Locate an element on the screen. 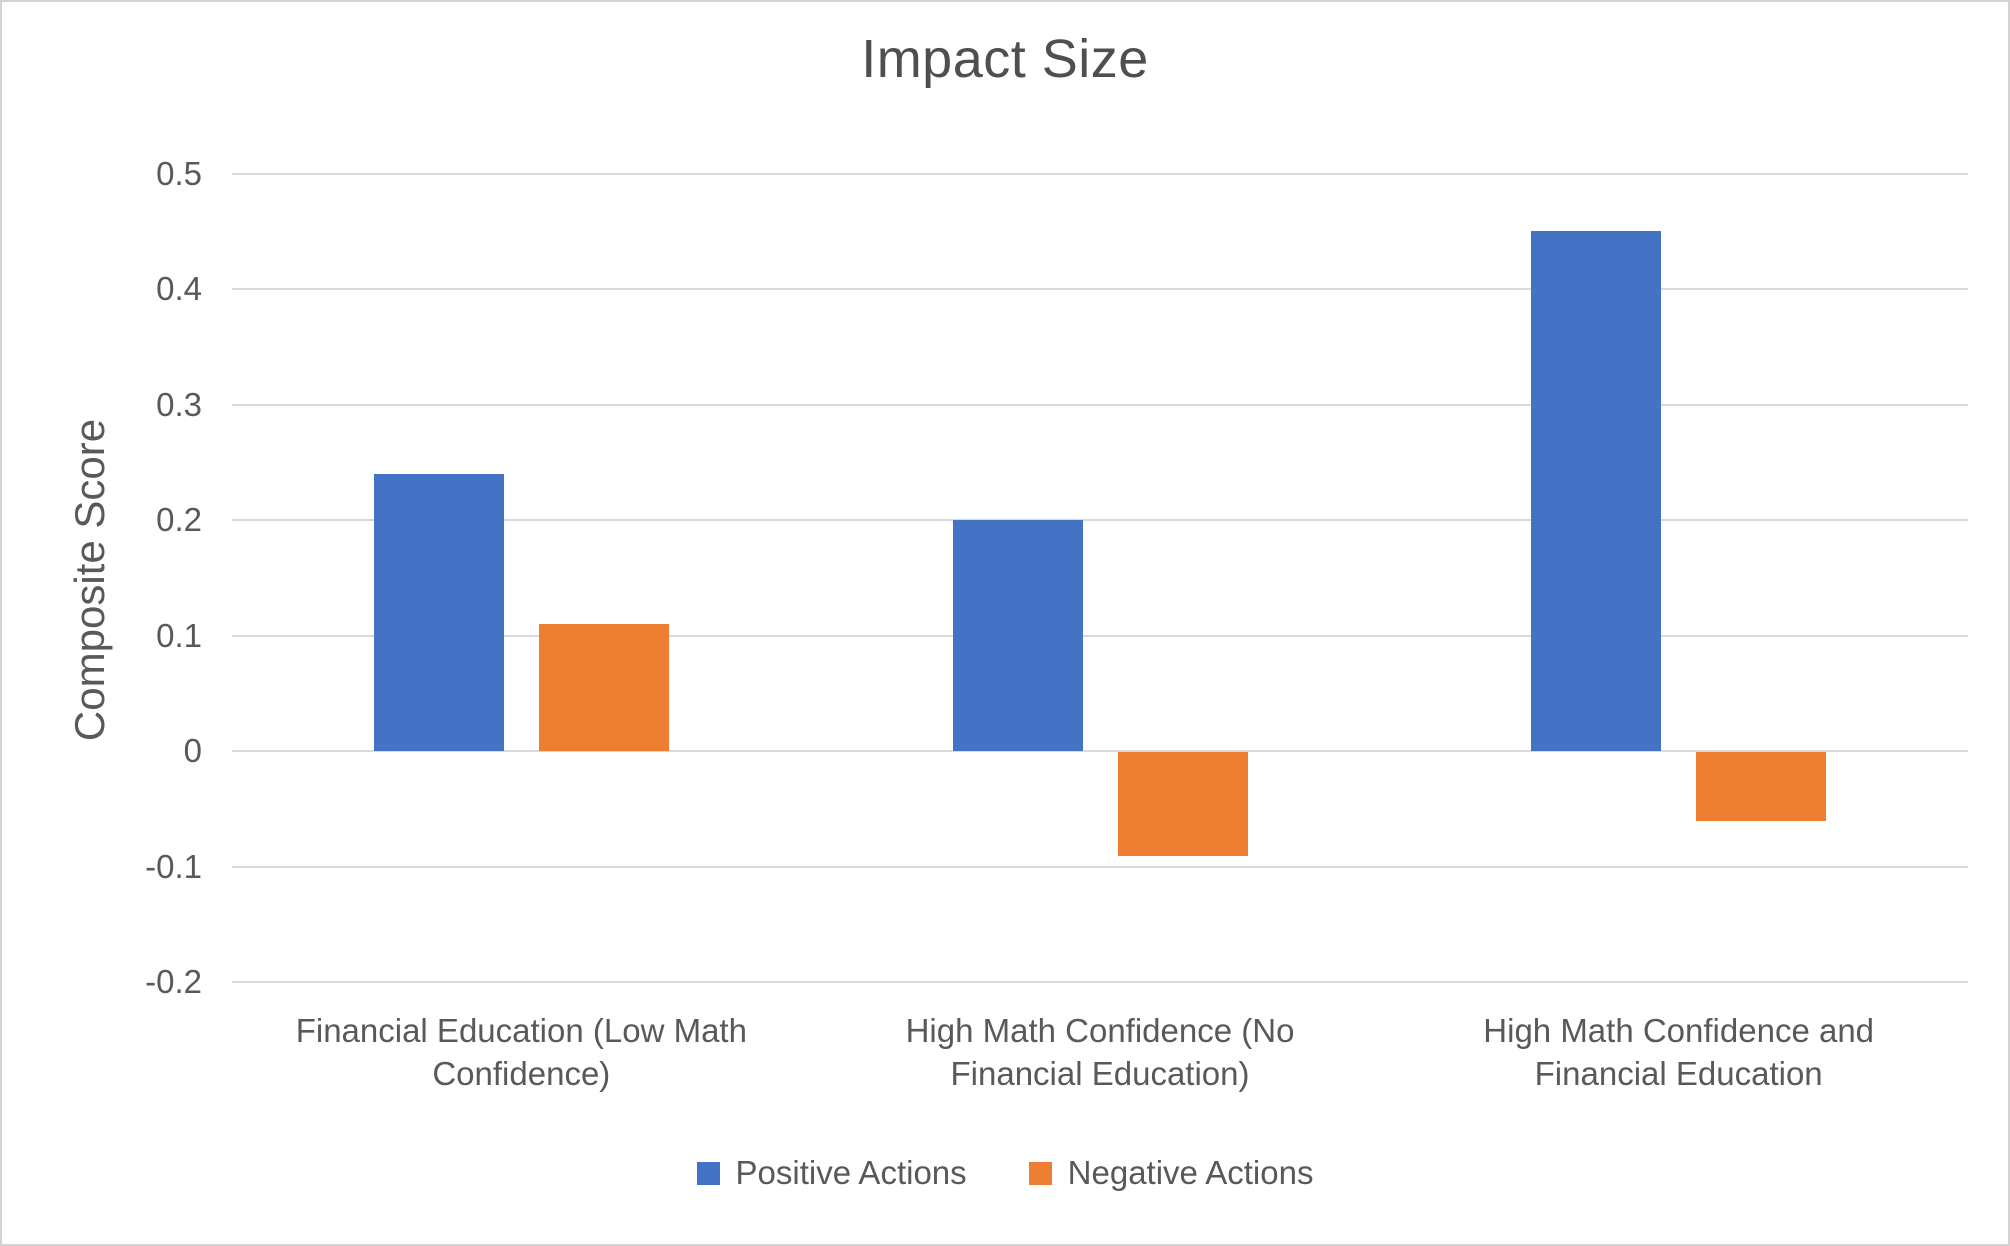 Image resolution: width=2010 pixels, height=1246 pixels. legend-entry-negative: Negative Actions is located at coordinates (1171, 1173).